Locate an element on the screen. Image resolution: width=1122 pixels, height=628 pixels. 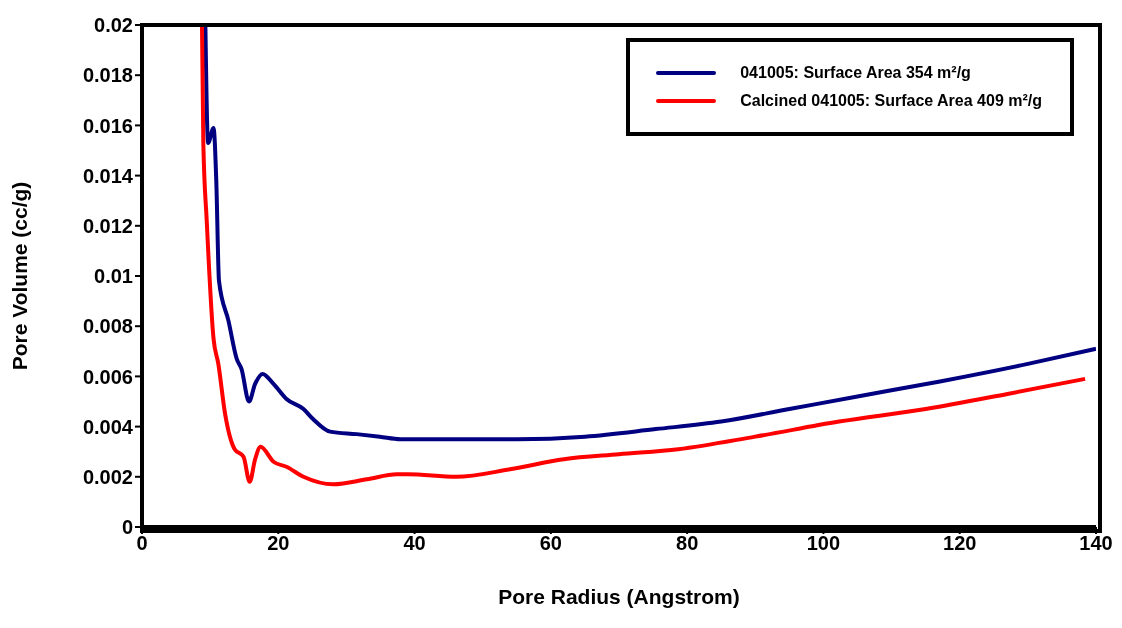
y-tick-label: 0 is located at coordinates (127, 527).